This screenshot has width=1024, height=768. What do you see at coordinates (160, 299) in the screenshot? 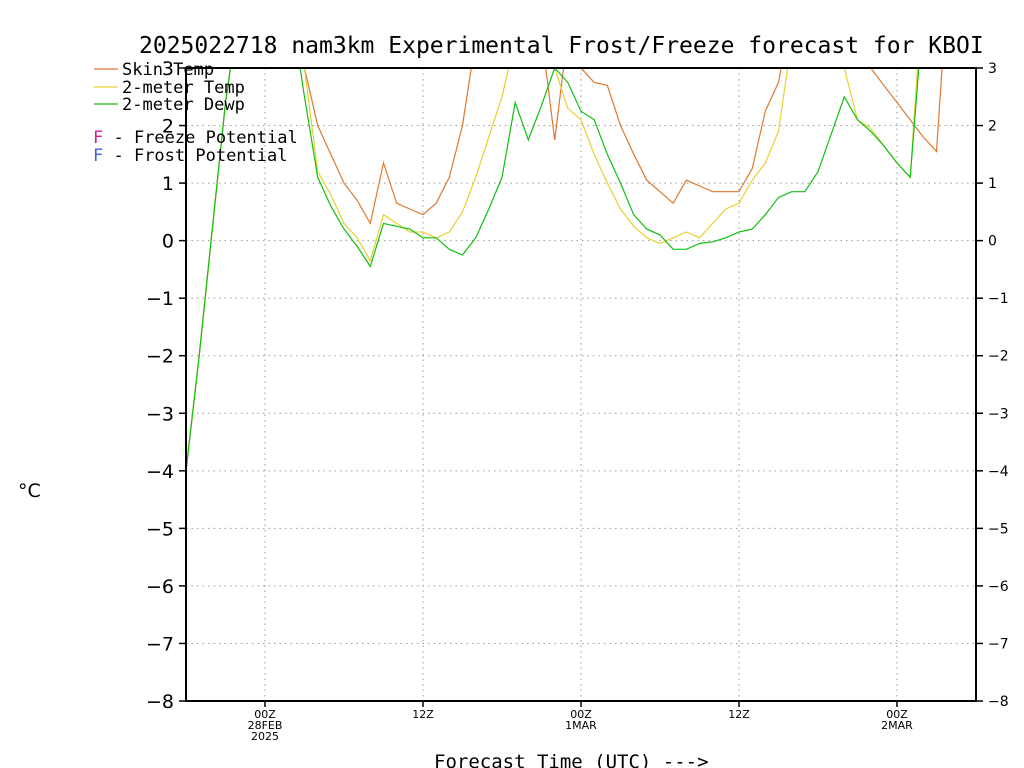
I see `y-tick-label: −1` at bounding box center [160, 299].